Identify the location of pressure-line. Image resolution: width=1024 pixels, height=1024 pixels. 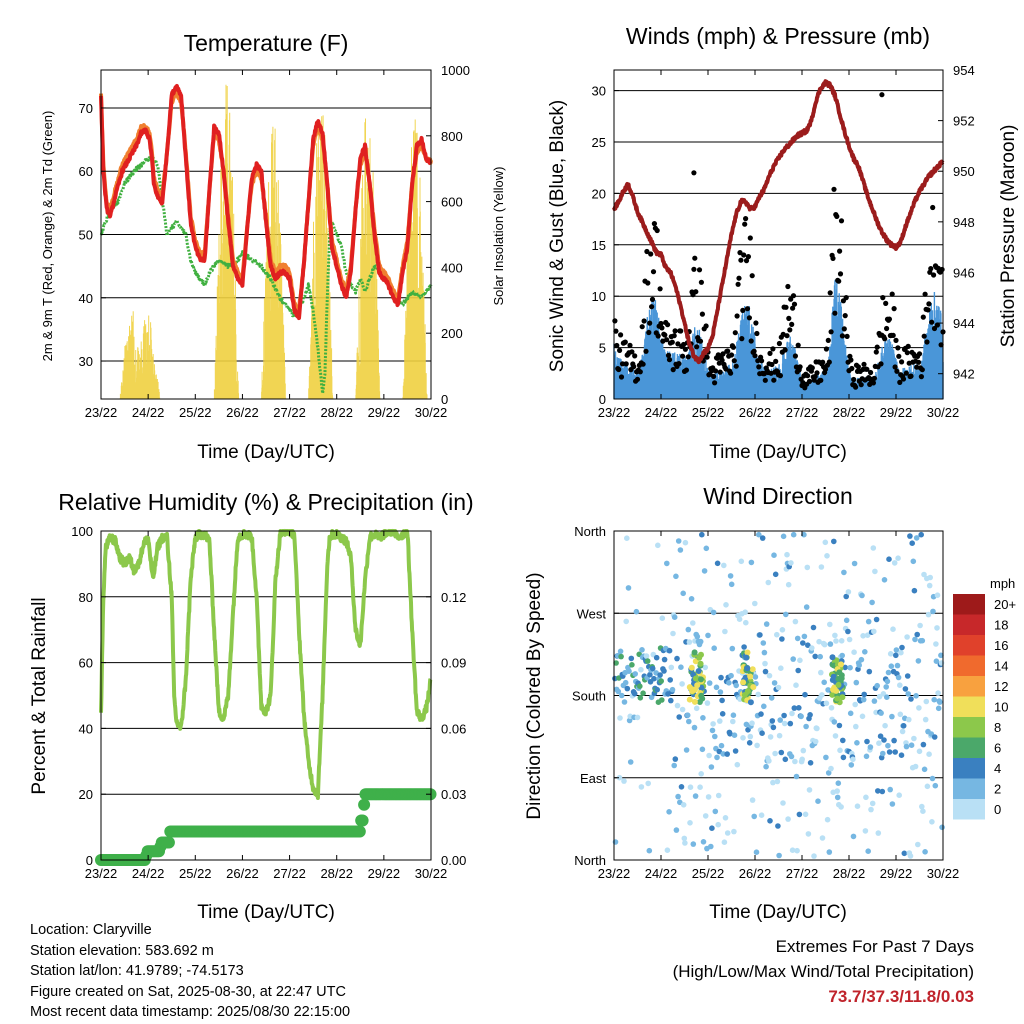
(778, 222).